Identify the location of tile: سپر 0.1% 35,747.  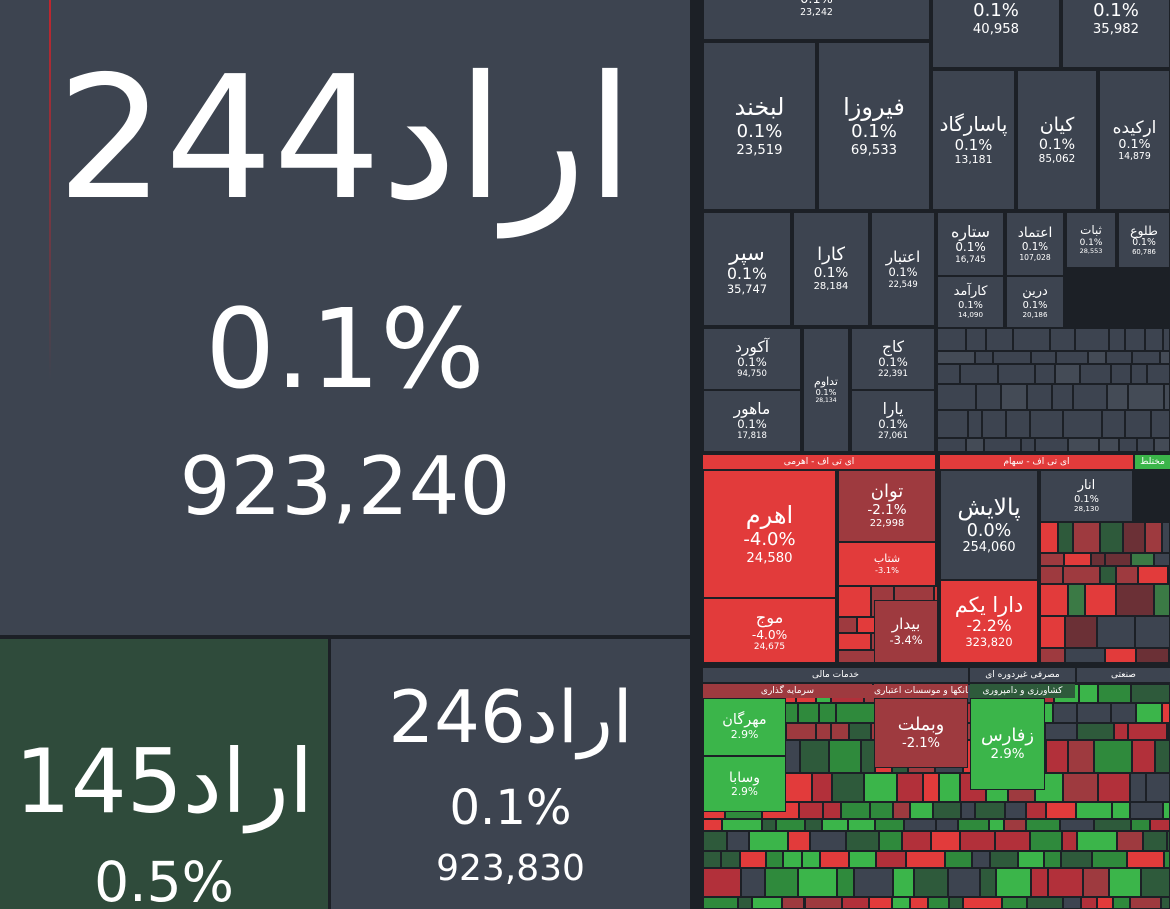
(747, 269).